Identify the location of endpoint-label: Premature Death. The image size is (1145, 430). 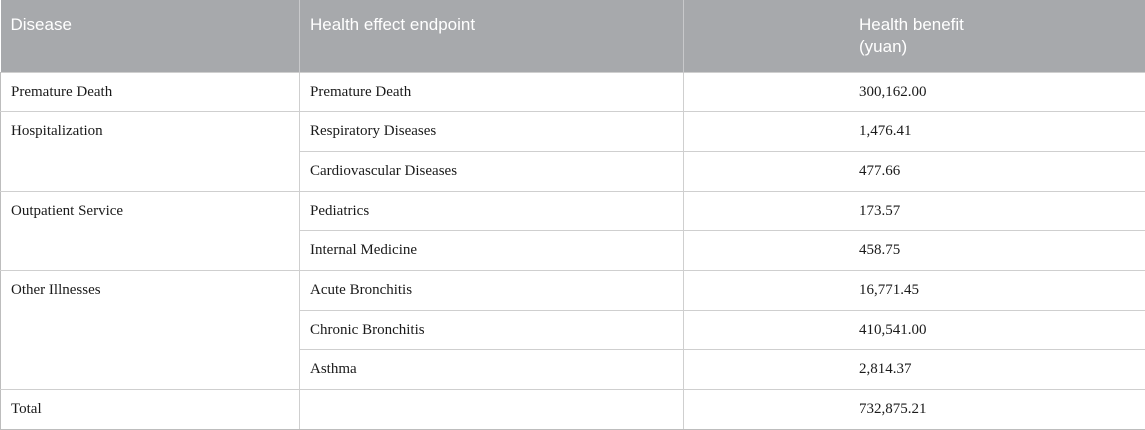
(361, 91).